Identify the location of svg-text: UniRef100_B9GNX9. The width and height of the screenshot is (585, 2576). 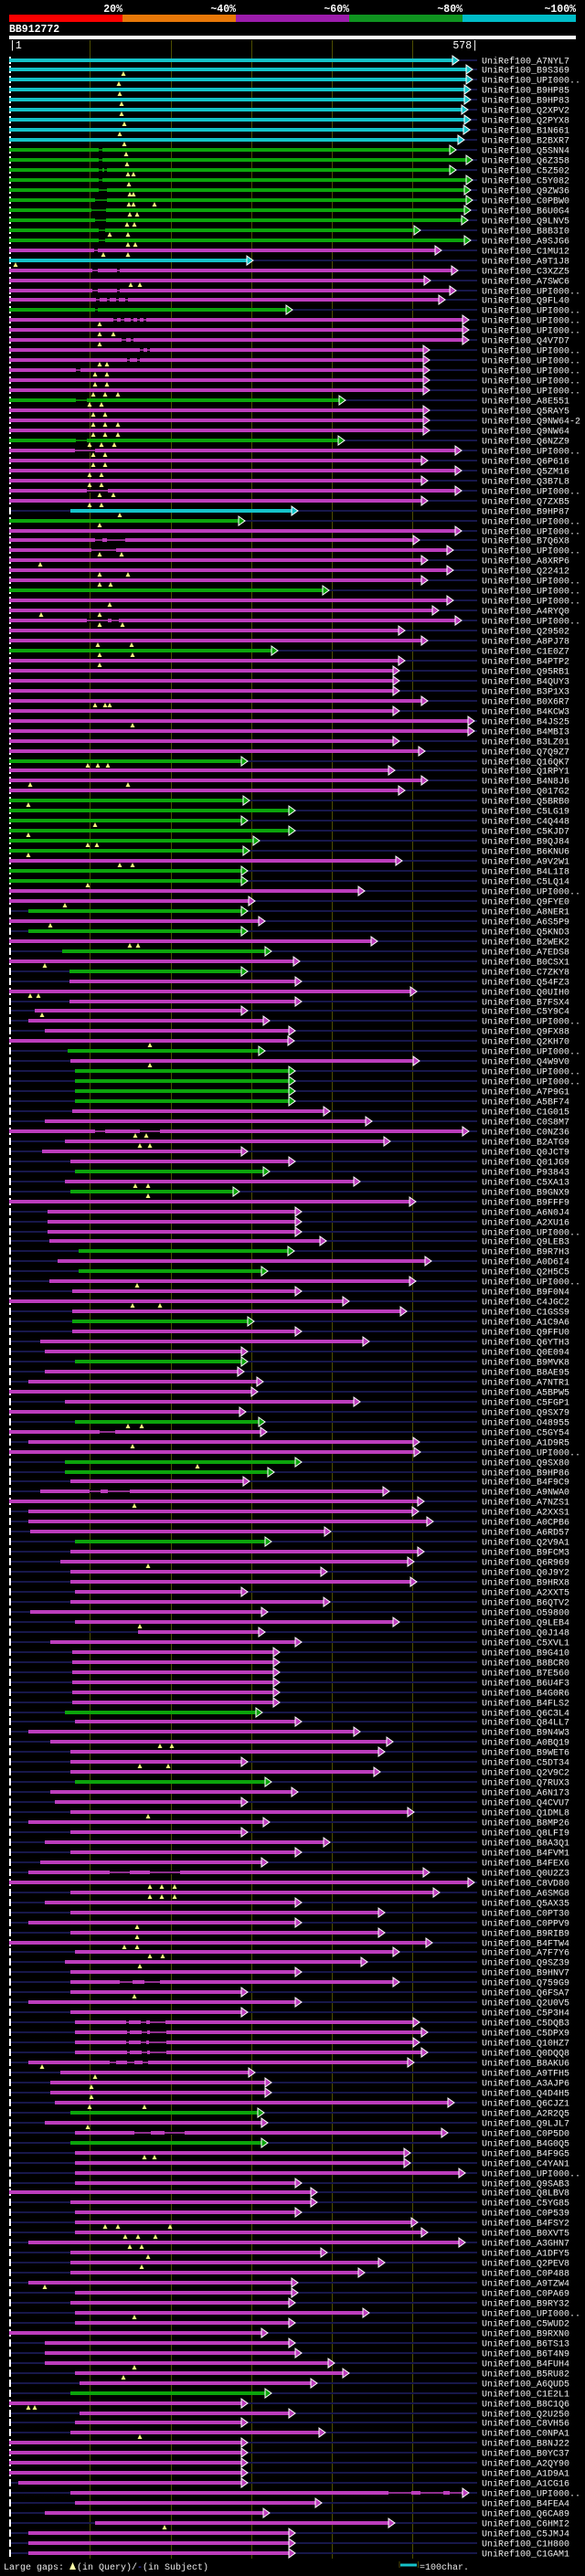
(525, 1193).